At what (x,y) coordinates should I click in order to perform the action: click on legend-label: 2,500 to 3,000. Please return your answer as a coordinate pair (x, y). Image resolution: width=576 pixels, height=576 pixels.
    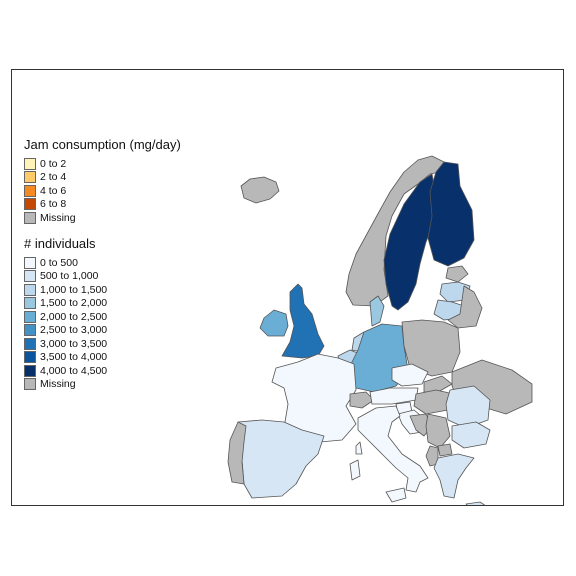
    Looking at the image, I should click on (74, 330).